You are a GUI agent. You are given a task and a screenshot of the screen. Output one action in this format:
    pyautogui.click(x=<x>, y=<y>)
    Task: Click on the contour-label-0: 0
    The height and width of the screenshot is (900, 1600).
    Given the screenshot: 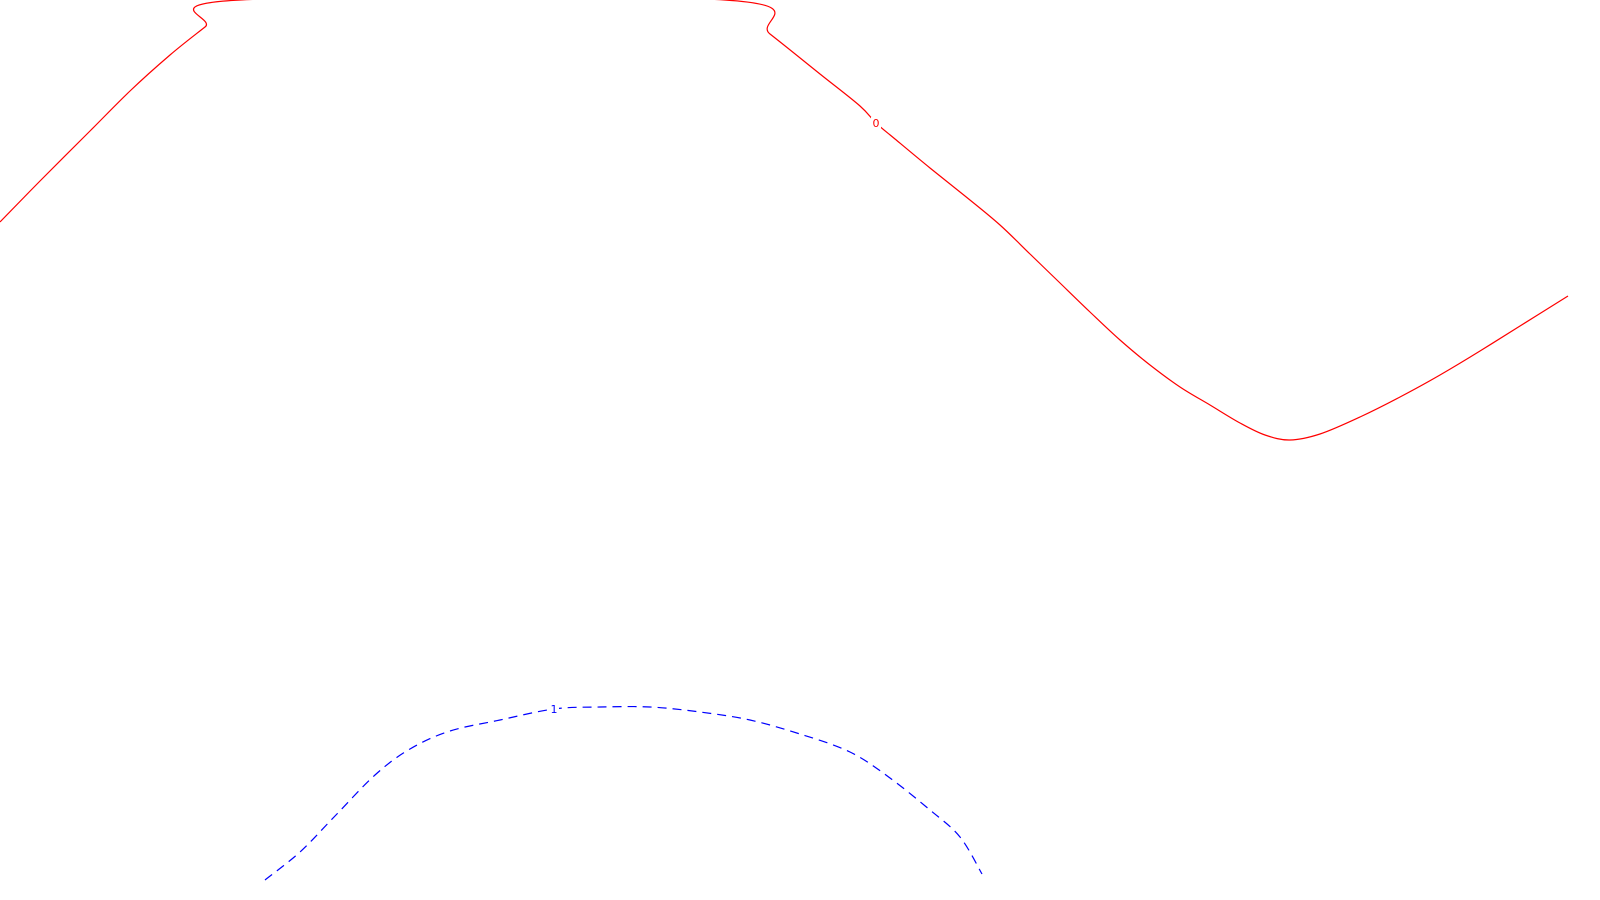 What is the action you would take?
    pyautogui.click(x=876, y=123)
    